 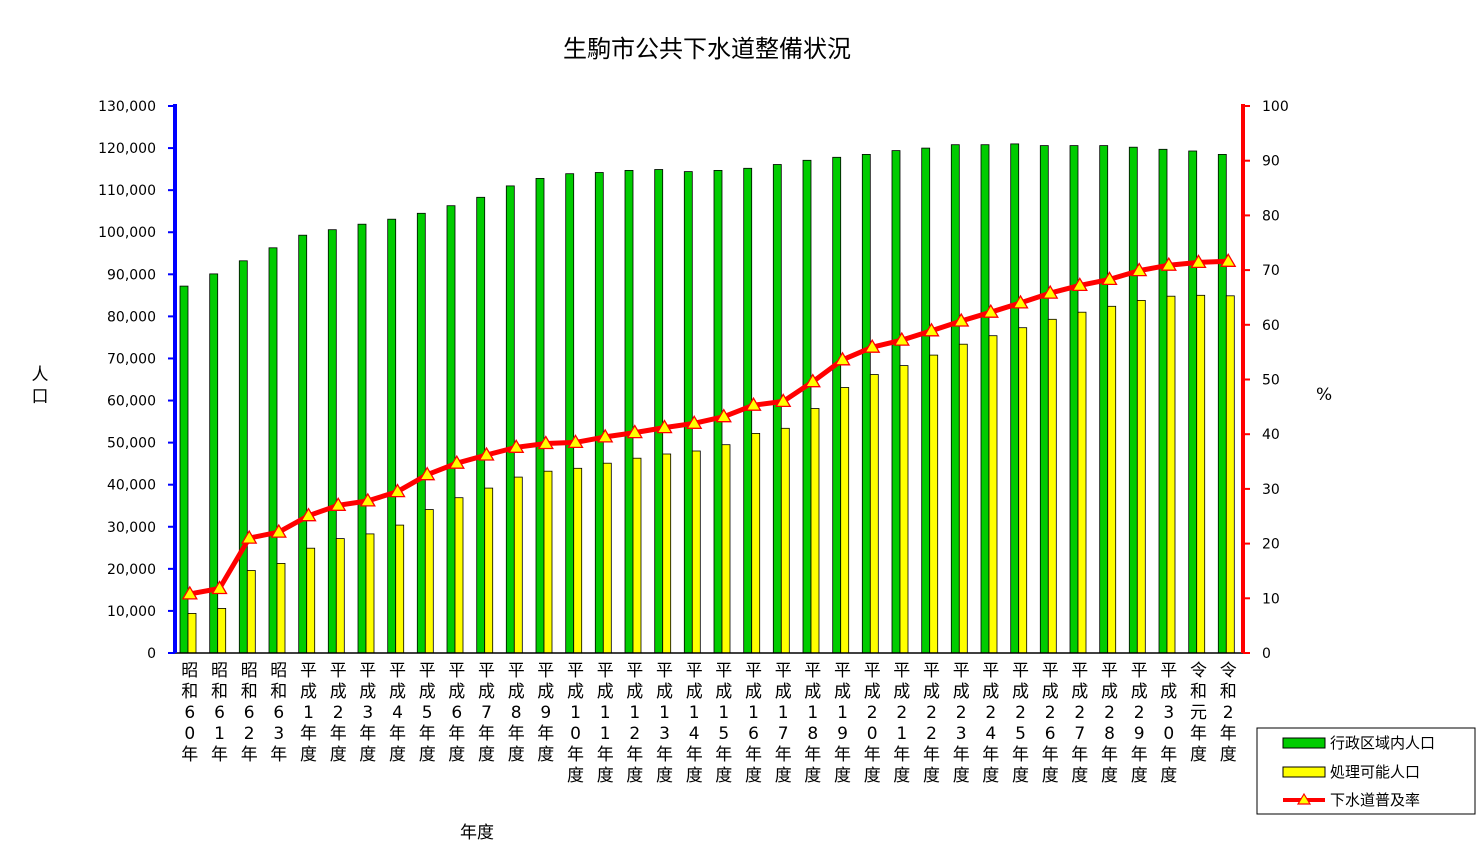 What do you see at coordinates (664, 723) in the screenshot?
I see `category-label-16: 平成 1 3 年度` at bounding box center [664, 723].